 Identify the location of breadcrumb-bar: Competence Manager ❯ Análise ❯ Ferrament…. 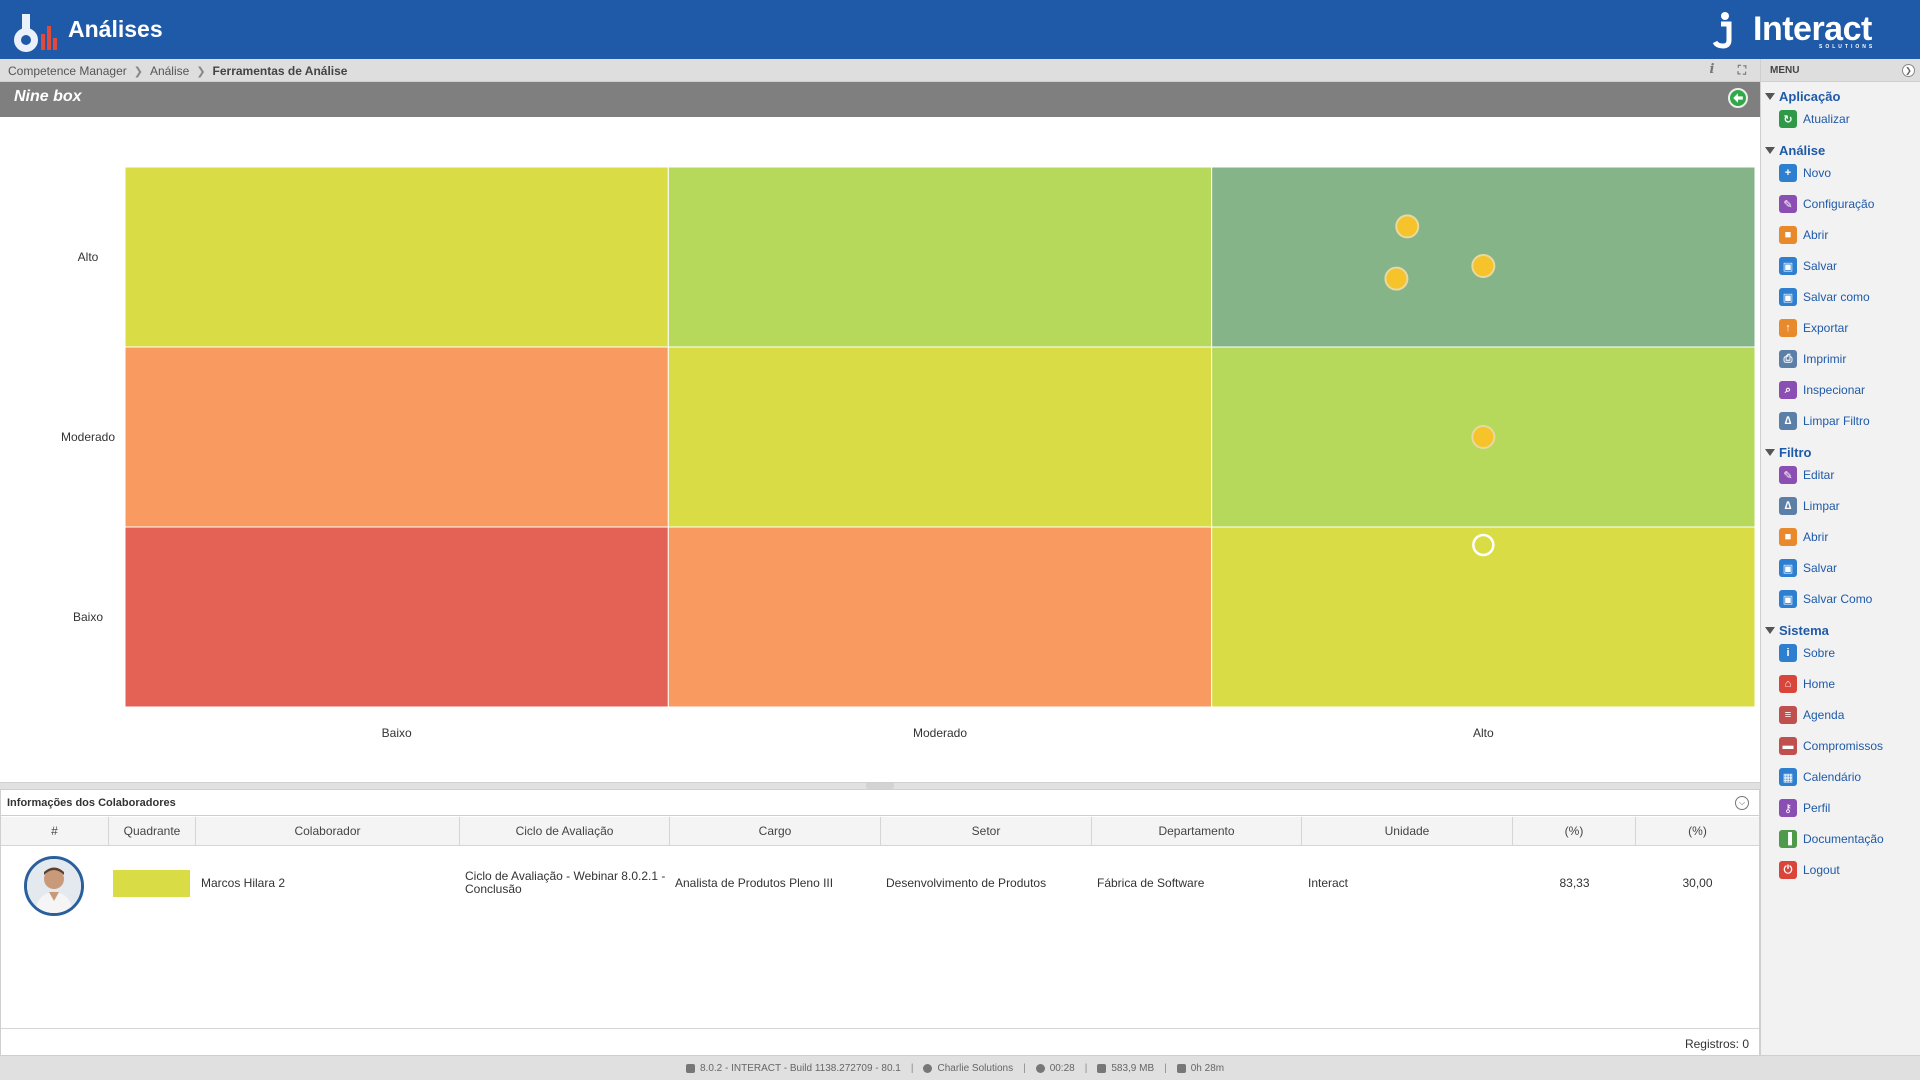
(880, 70).